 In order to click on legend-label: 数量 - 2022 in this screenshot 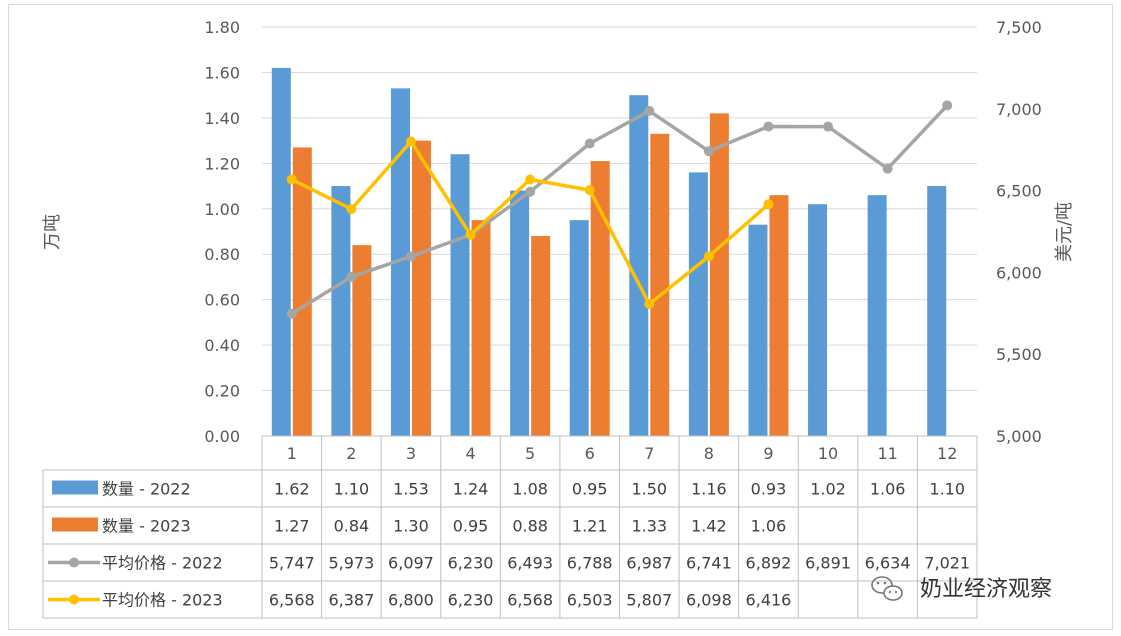, I will do `click(146, 489)`.